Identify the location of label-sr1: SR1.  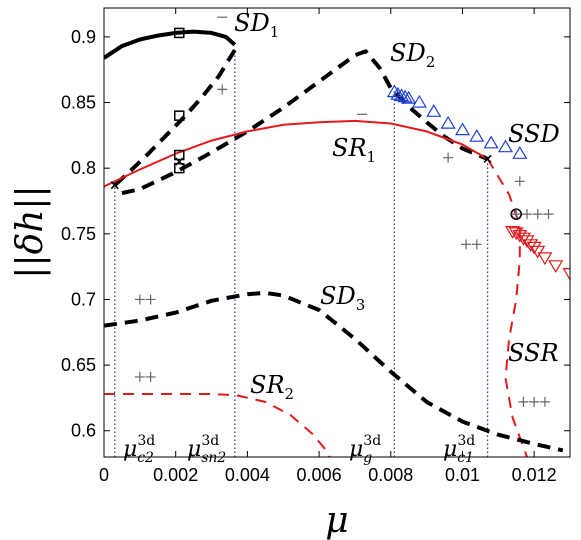
(354, 150).